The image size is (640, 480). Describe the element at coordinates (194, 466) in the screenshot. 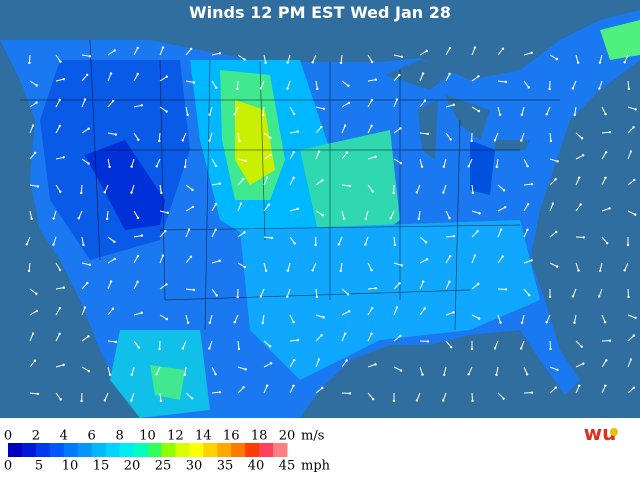

I see `mph-tick-label: 30` at that location.